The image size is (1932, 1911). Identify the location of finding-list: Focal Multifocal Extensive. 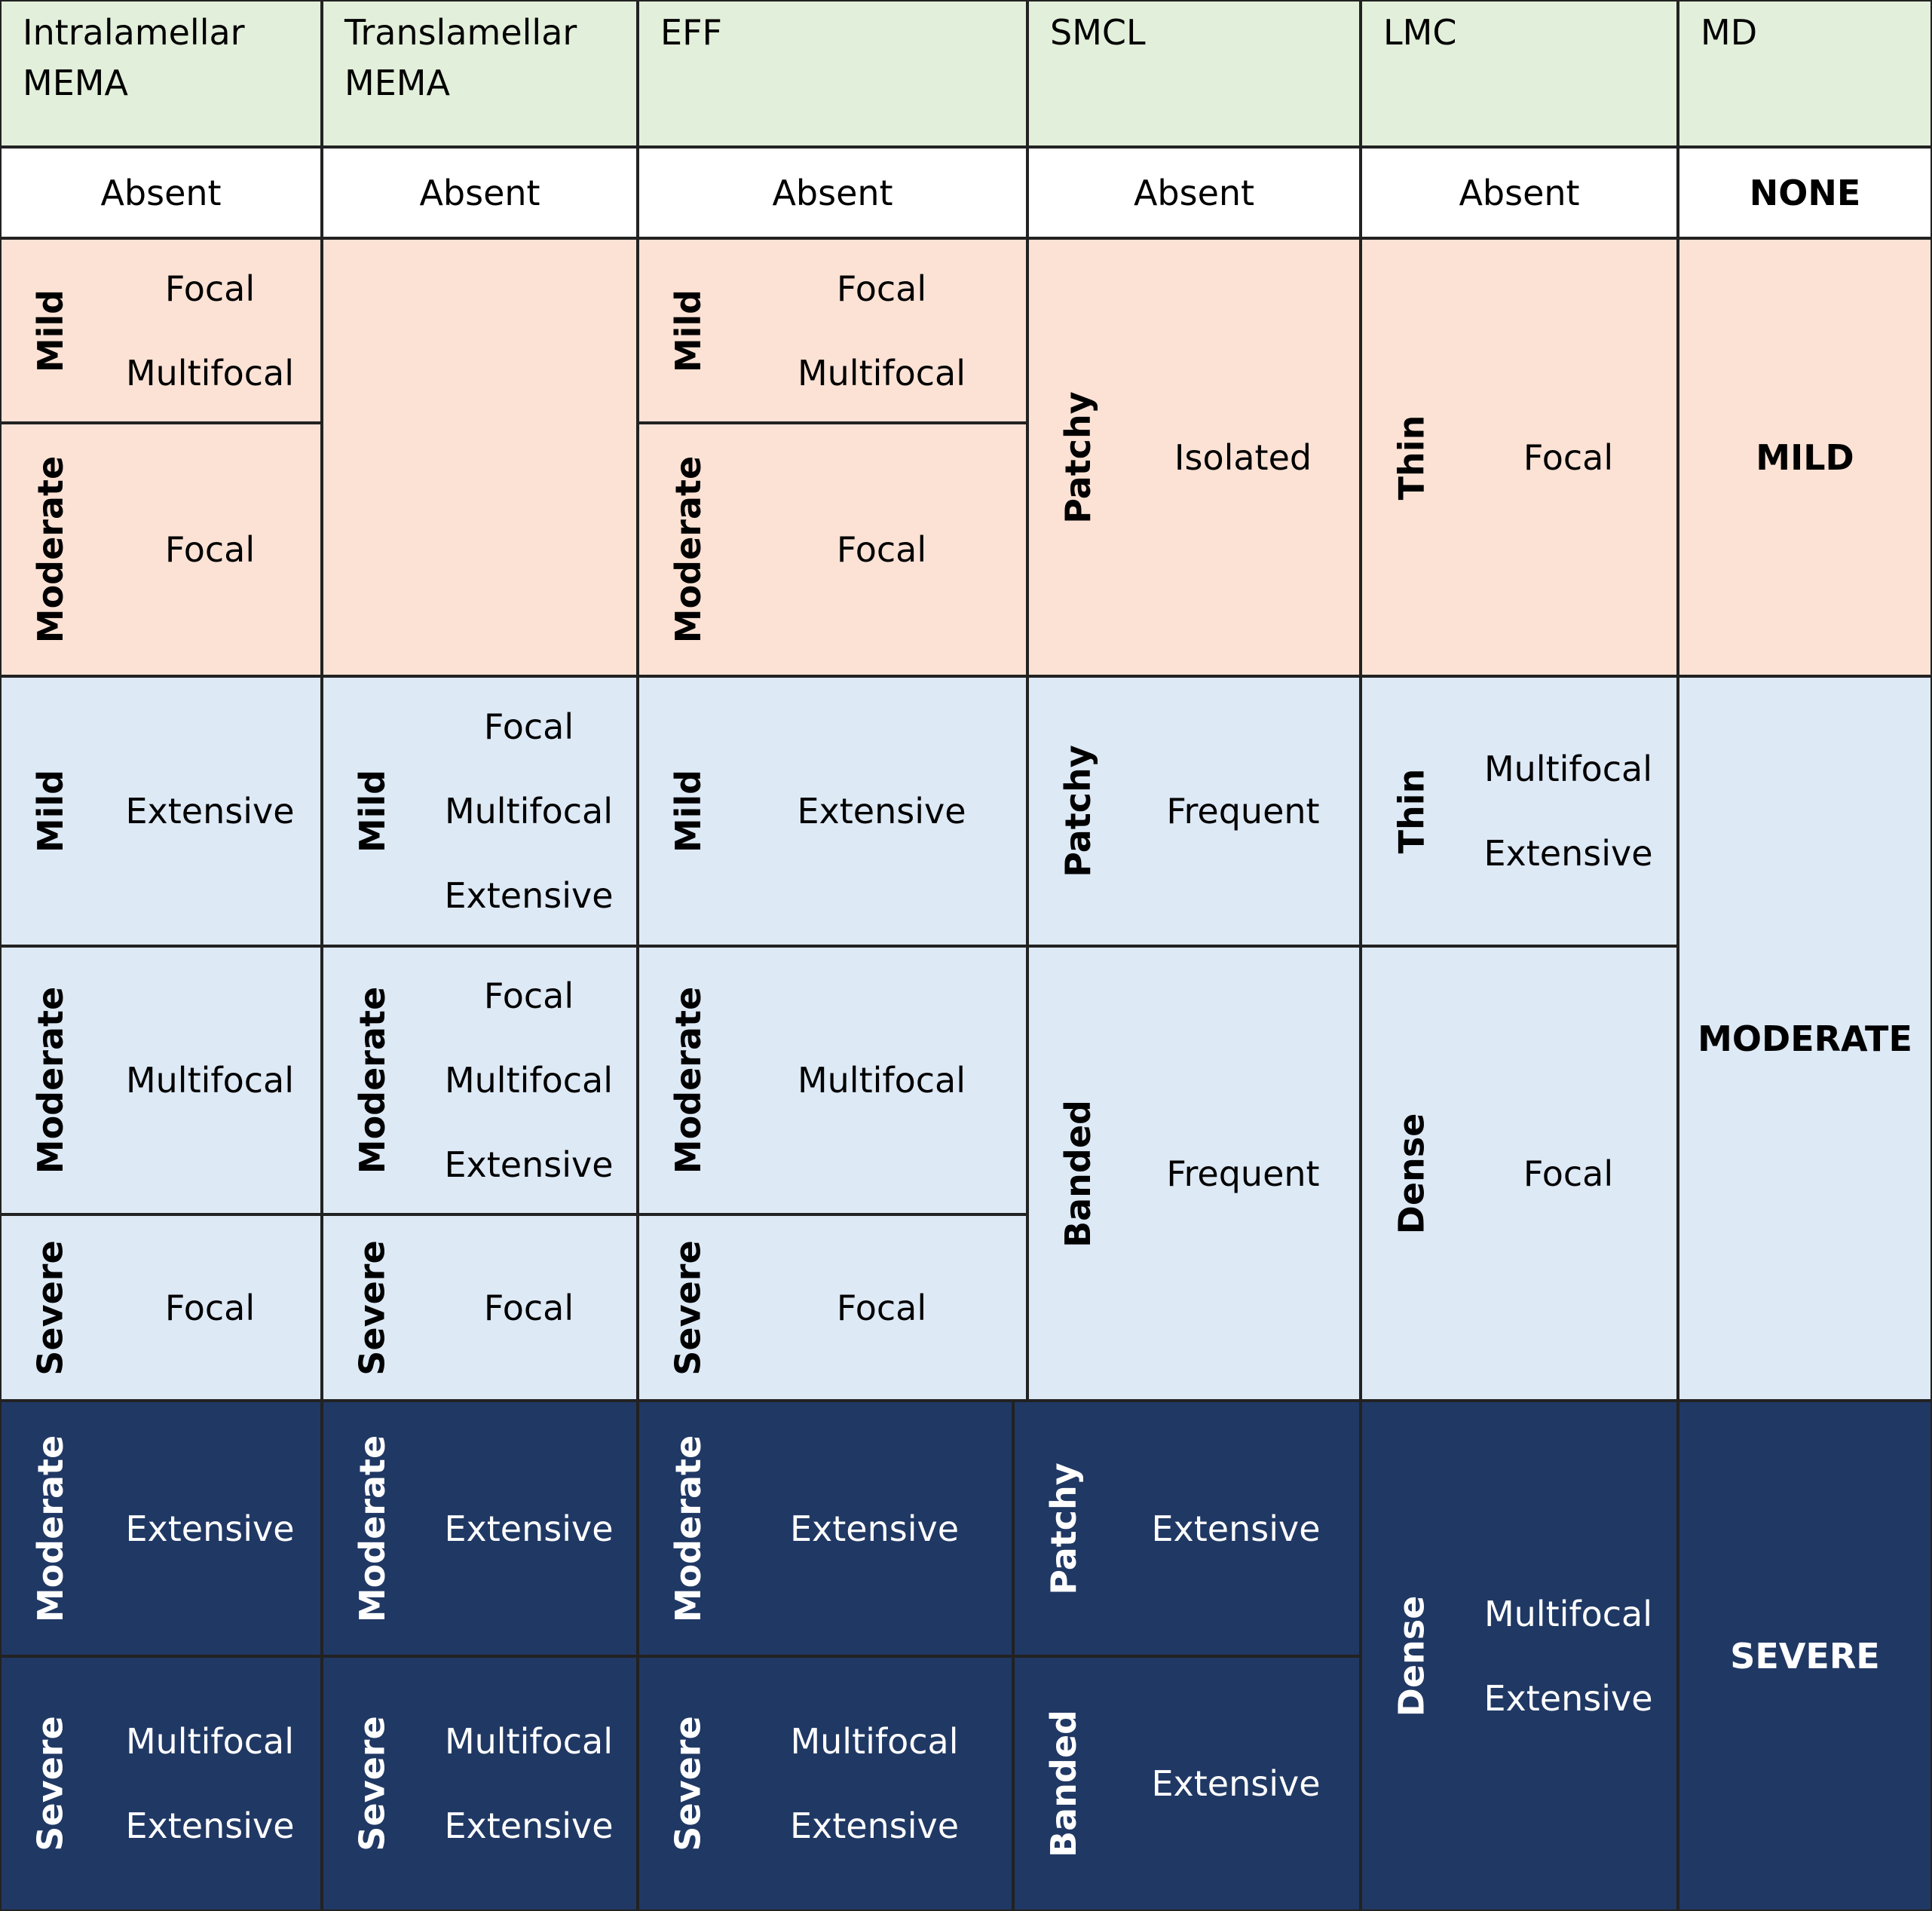
(528, 811).